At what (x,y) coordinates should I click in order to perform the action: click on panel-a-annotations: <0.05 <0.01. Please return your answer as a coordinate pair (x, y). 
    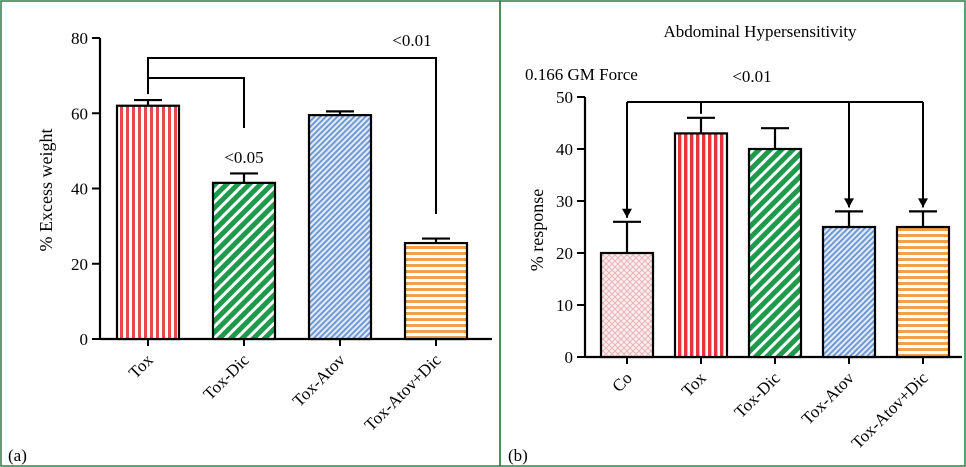
    Looking at the image, I should click on (292, 122).